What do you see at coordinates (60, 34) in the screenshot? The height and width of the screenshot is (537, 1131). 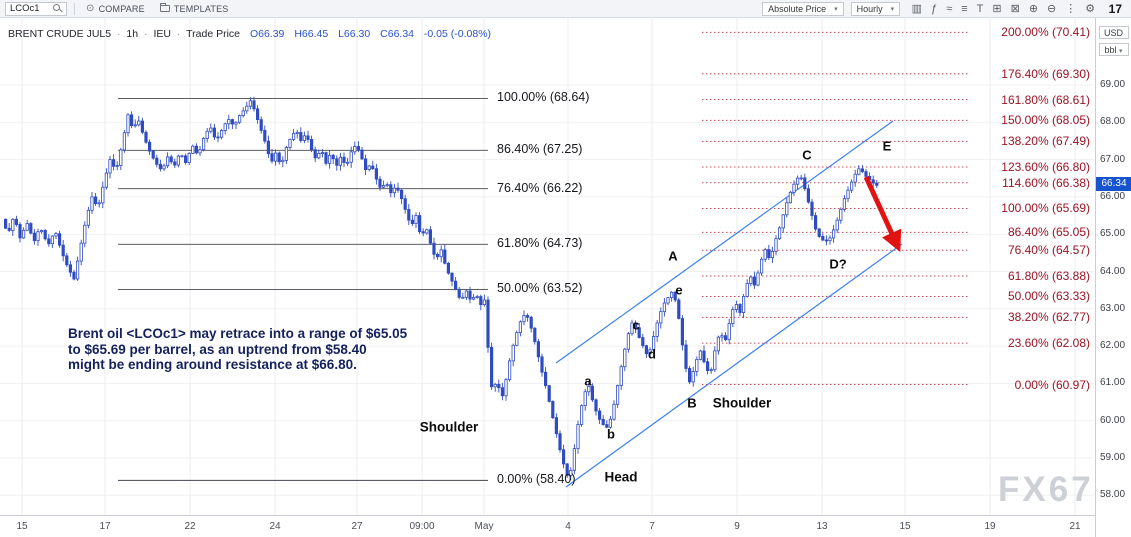 I see `legend-instrument: BRENT CRUDE JUL5` at bounding box center [60, 34].